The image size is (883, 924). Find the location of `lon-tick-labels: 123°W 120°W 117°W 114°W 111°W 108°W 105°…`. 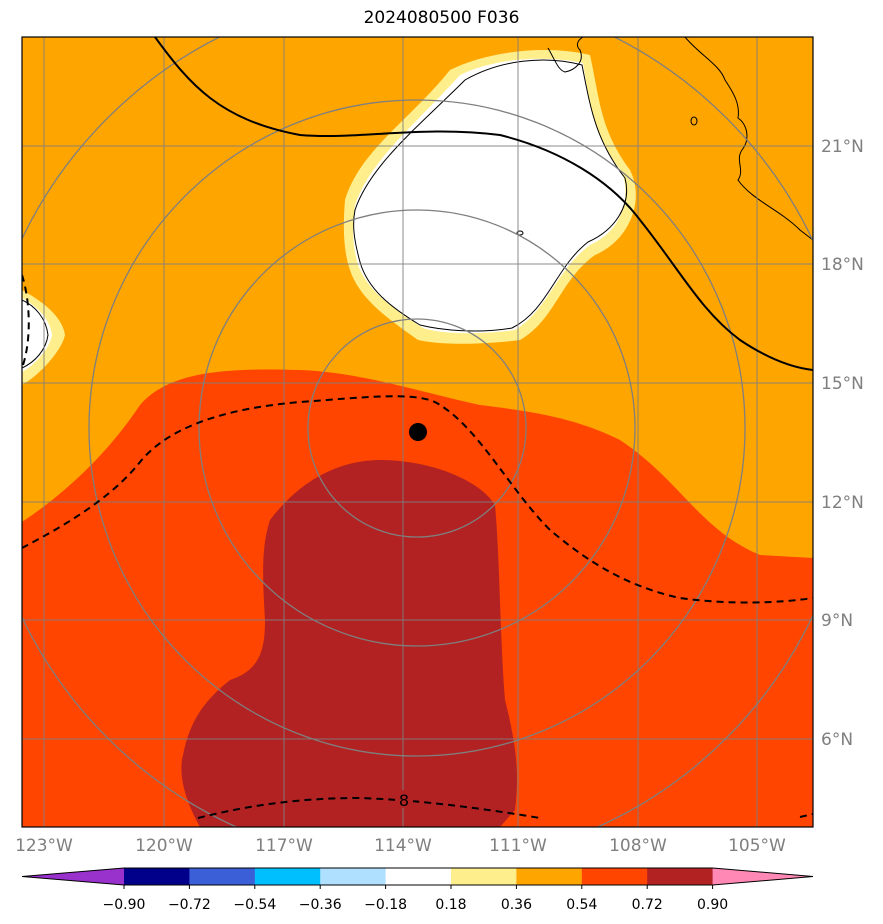

lon-tick-labels: 123°W 120°W 117°W 114°W 111°W 108°W 105°… is located at coordinates (400, 846).